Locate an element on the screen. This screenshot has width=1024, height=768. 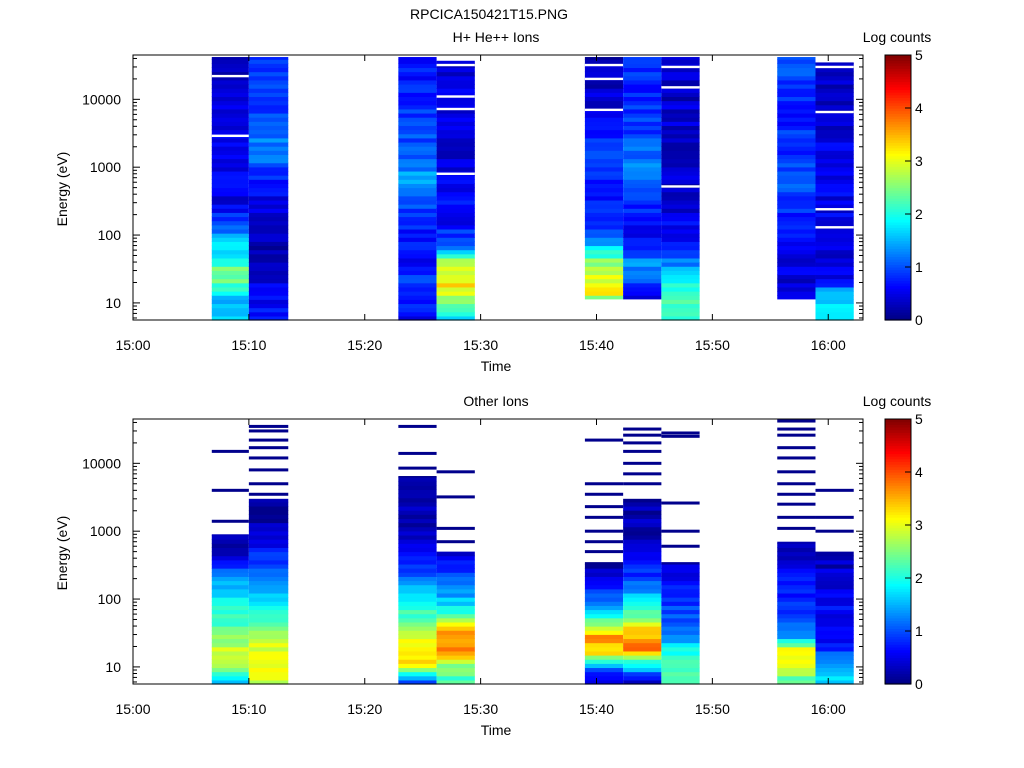
figure-title: RPCICA150421T15.PNG is located at coordinates (489, 14).